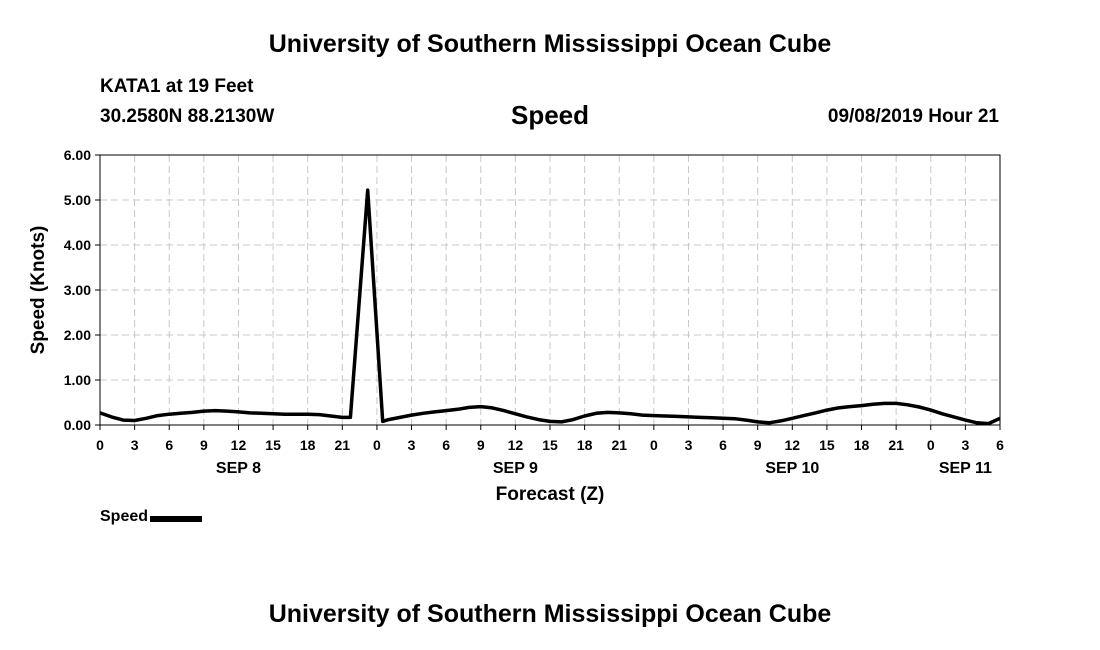 This screenshot has height=650, width=1100. I want to click on y-tick-label: 1.00, so click(77, 380).